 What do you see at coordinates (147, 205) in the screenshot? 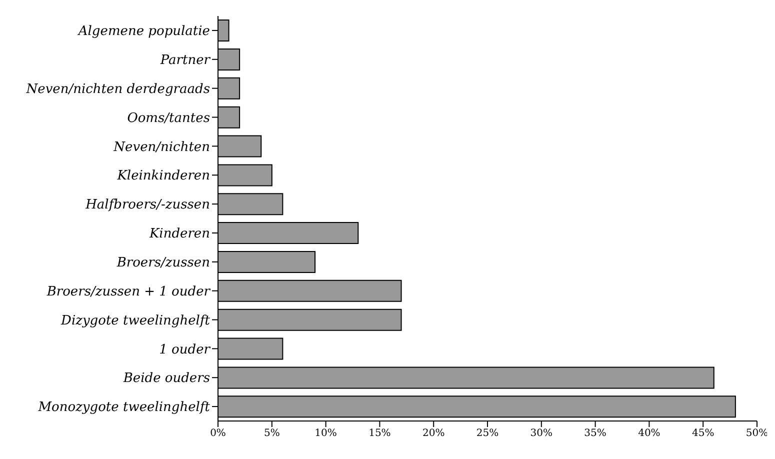
I see `y-tick-label: Halfbroers/-zussen` at bounding box center [147, 205].